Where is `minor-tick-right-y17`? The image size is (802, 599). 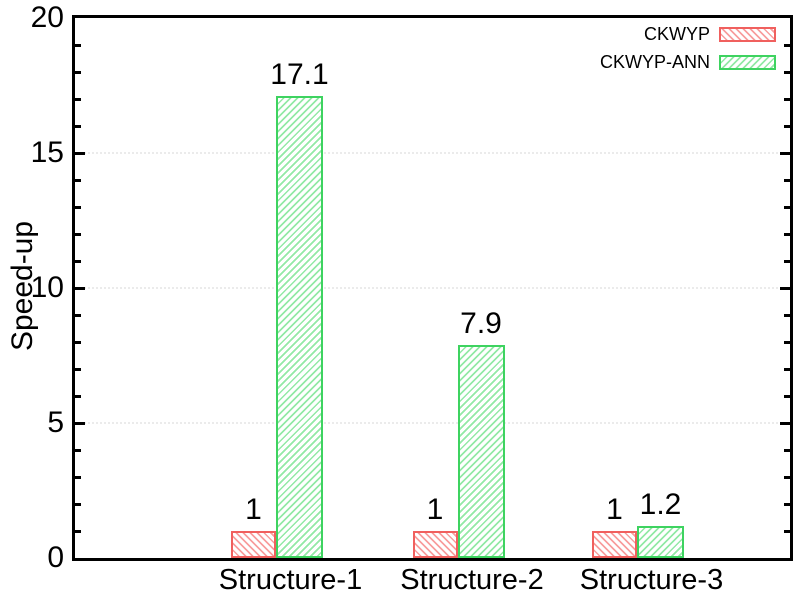
minor-tick-right-y17 is located at coordinates (787, 99).